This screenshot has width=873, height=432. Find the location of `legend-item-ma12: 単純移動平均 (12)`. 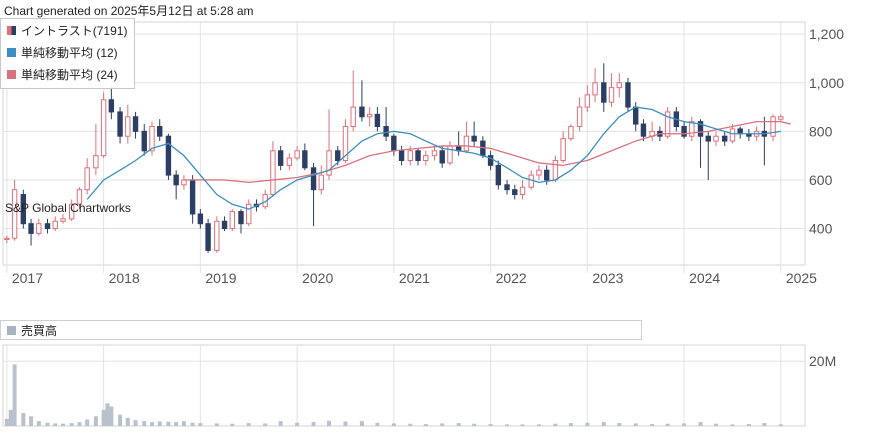

legend-item-ma12: 単純移動平均 (12) is located at coordinates (67, 52).